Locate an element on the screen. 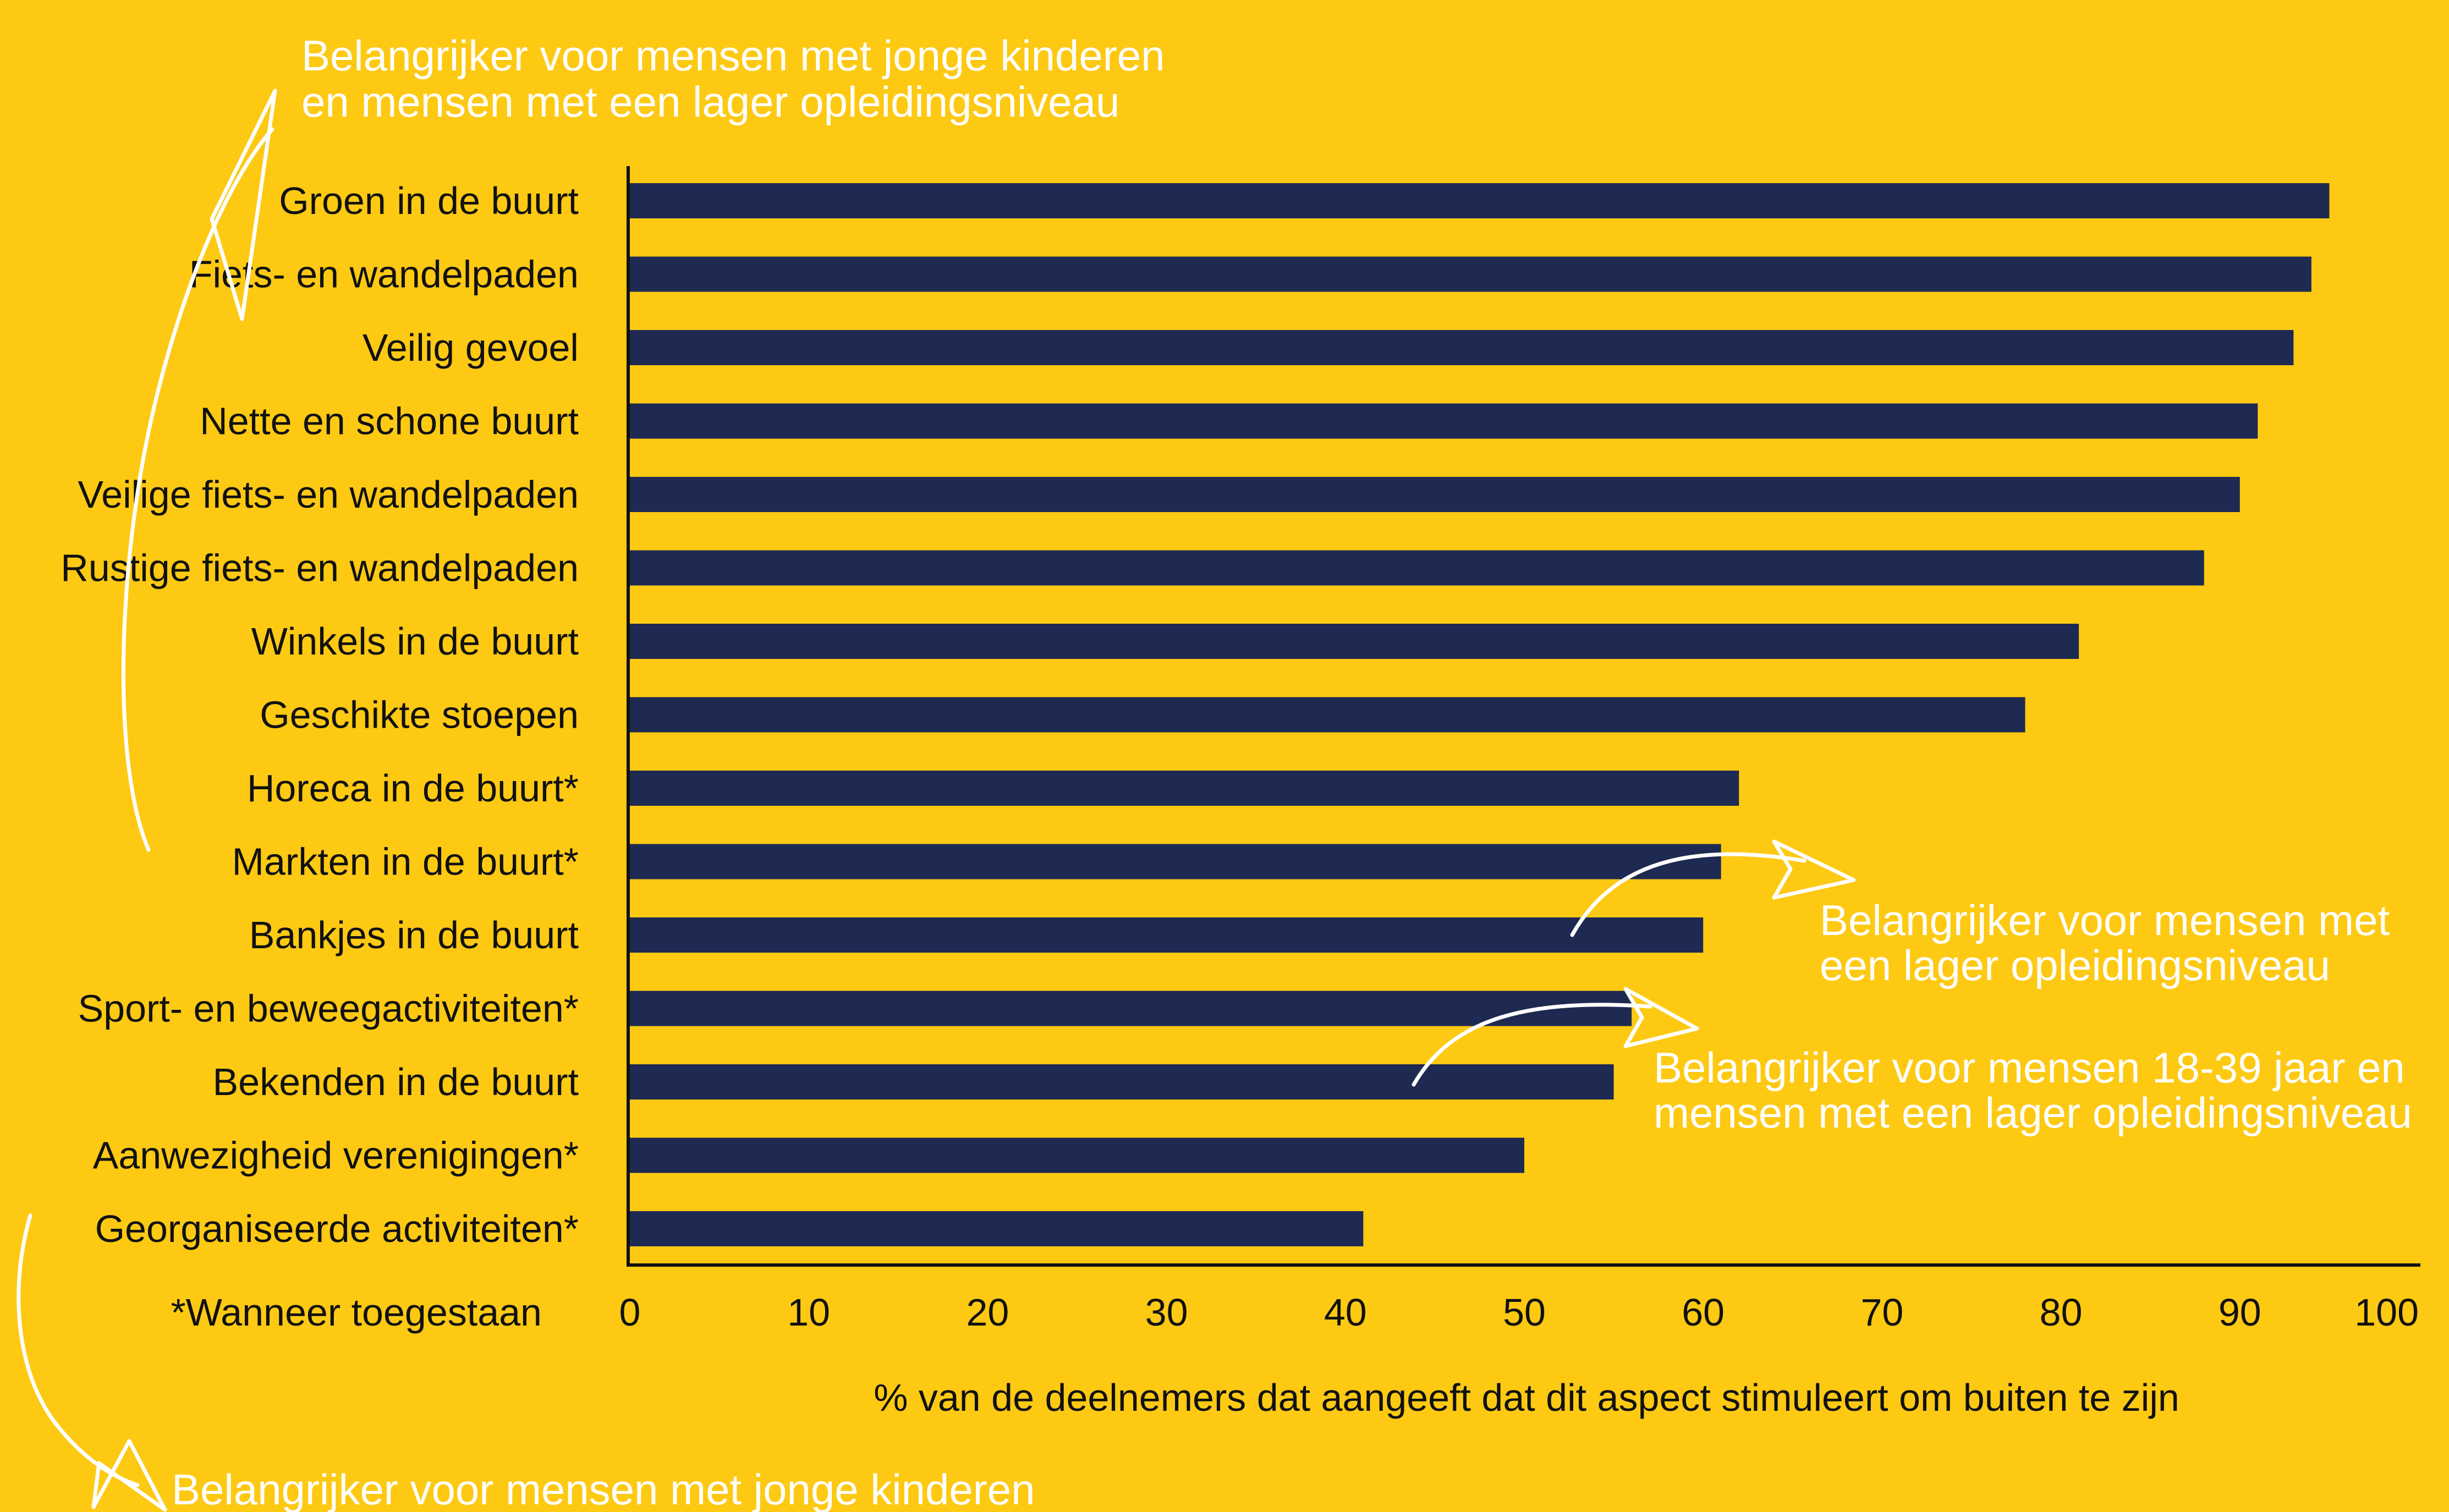 The width and height of the screenshot is (2449, 1512). x-tick-label: 50 is located at coordinates (1524, 1312).